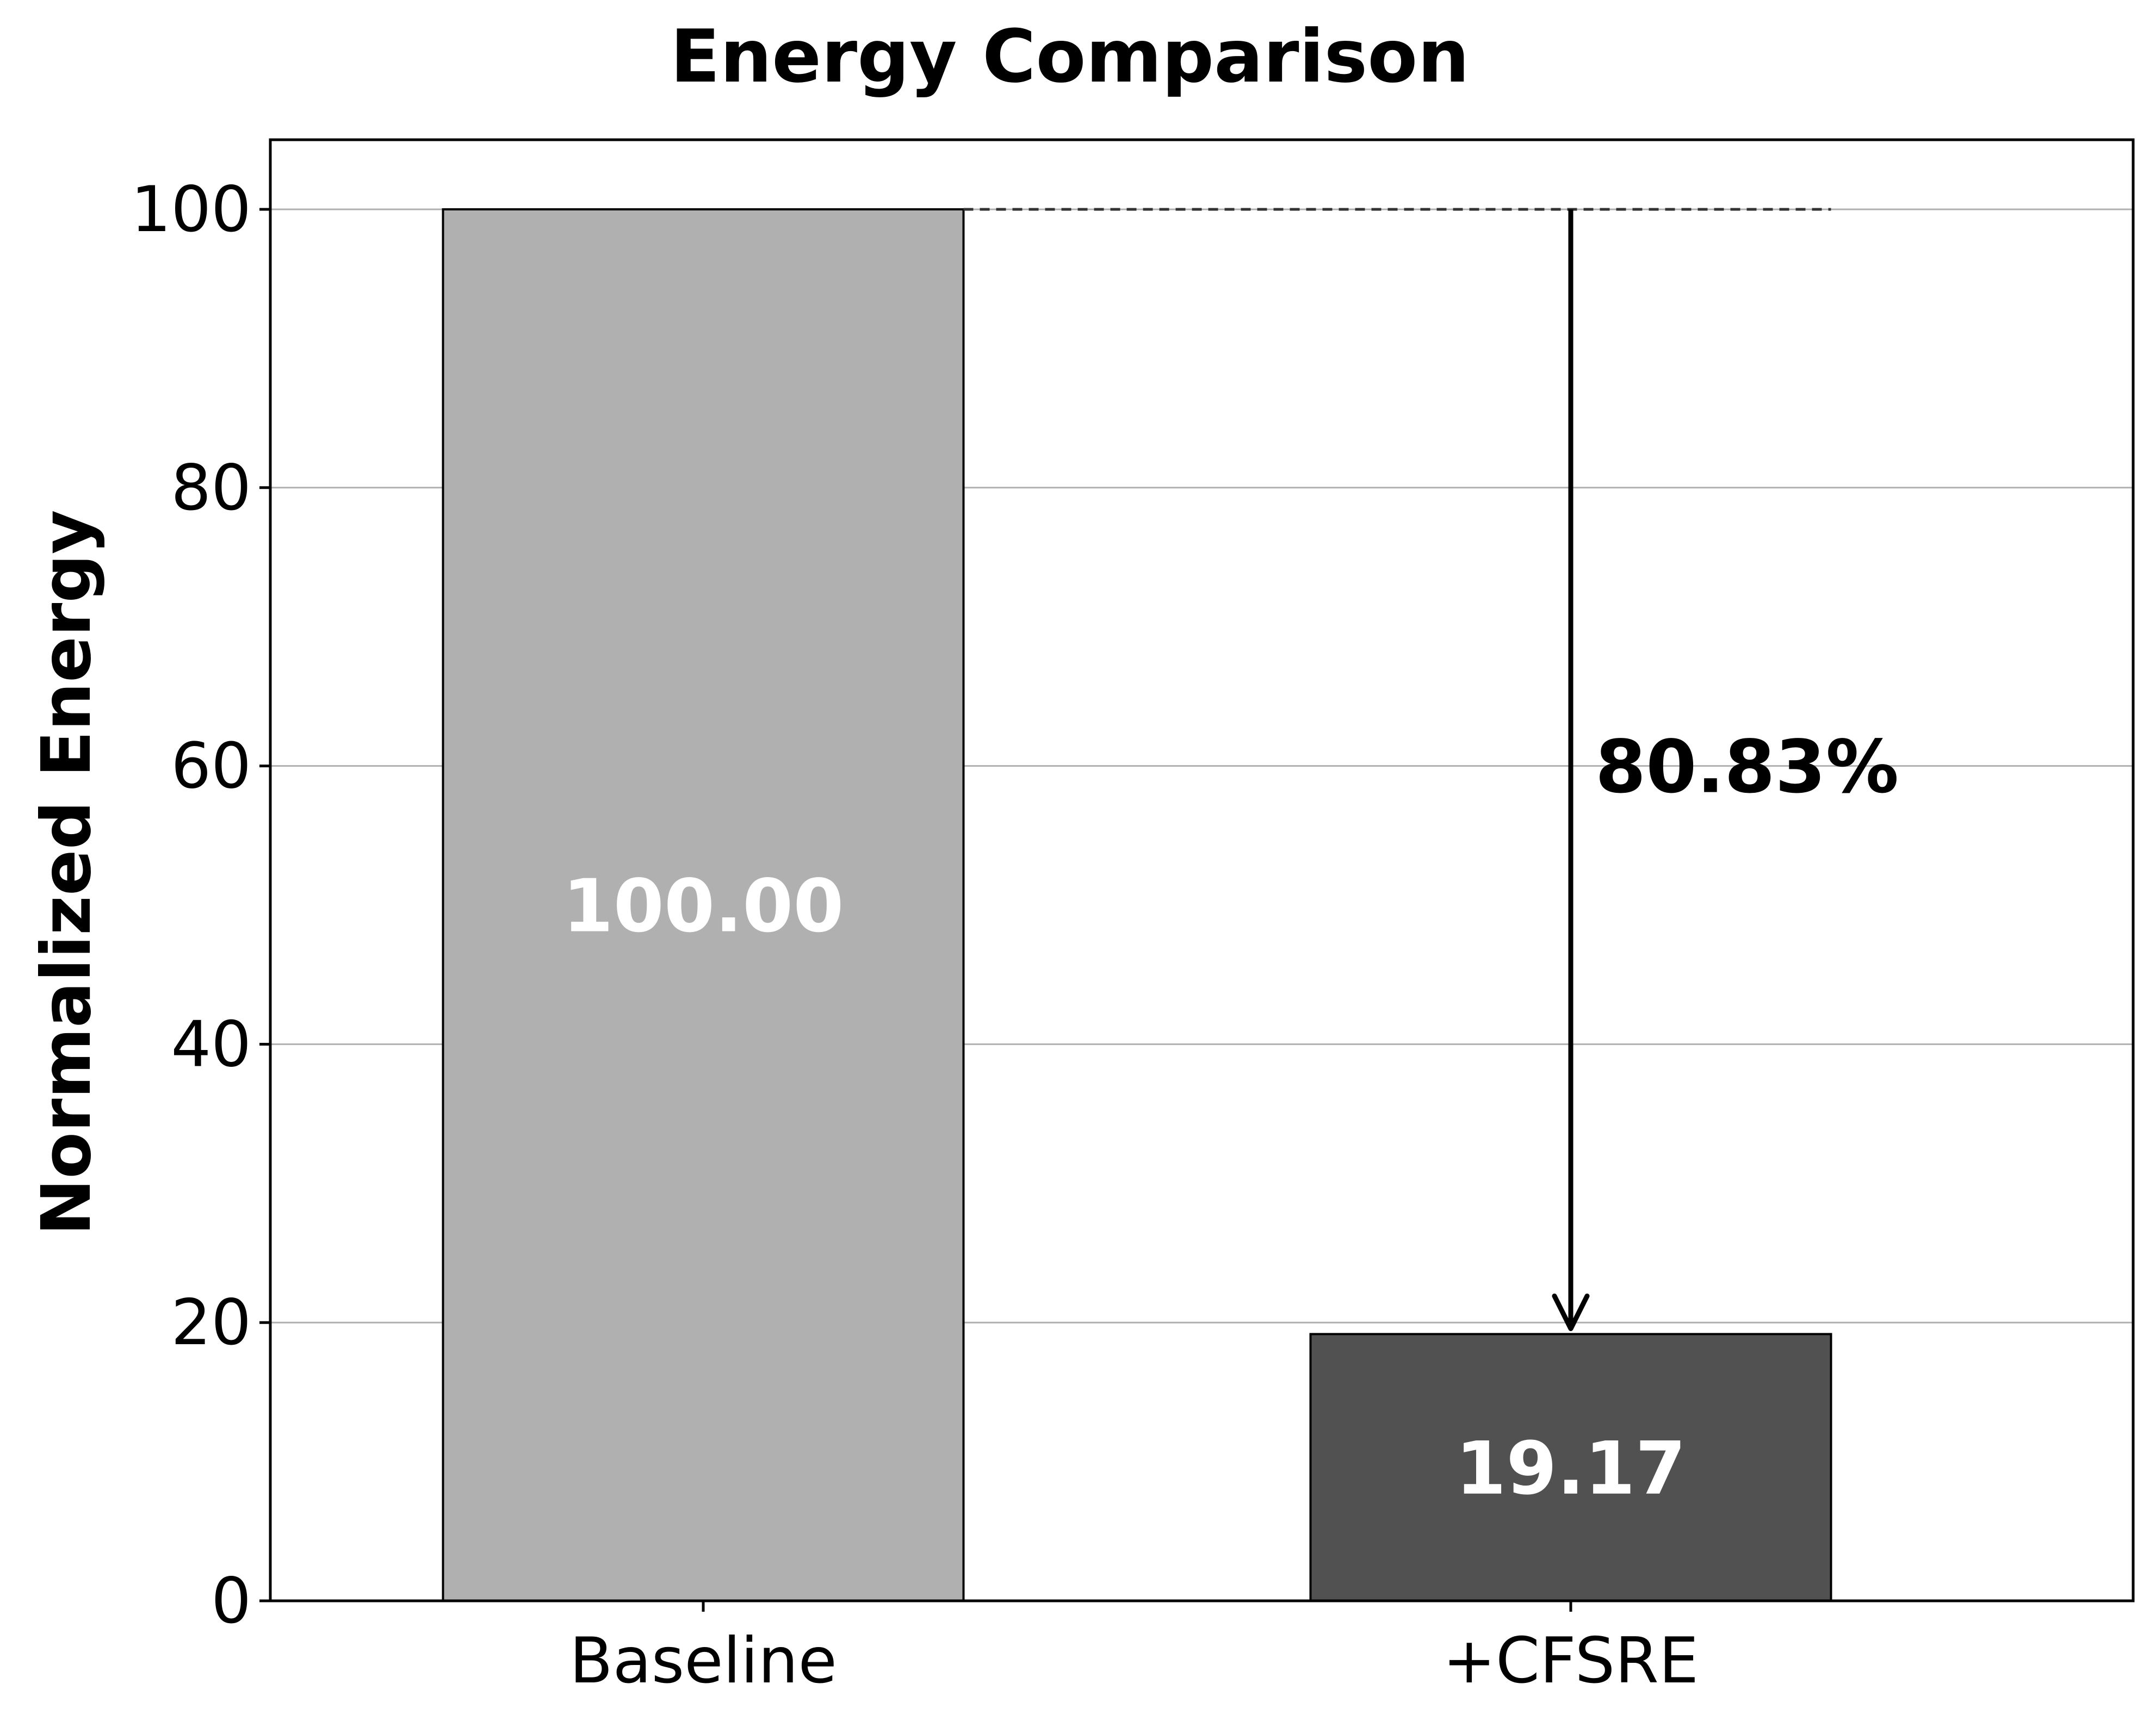 The width and height of the screenshot is (2156, 1721). What do you see at coordinates (211, 488) in the screenshot?
I see `y-tick-label: 80` at bounding box center [211, 488].